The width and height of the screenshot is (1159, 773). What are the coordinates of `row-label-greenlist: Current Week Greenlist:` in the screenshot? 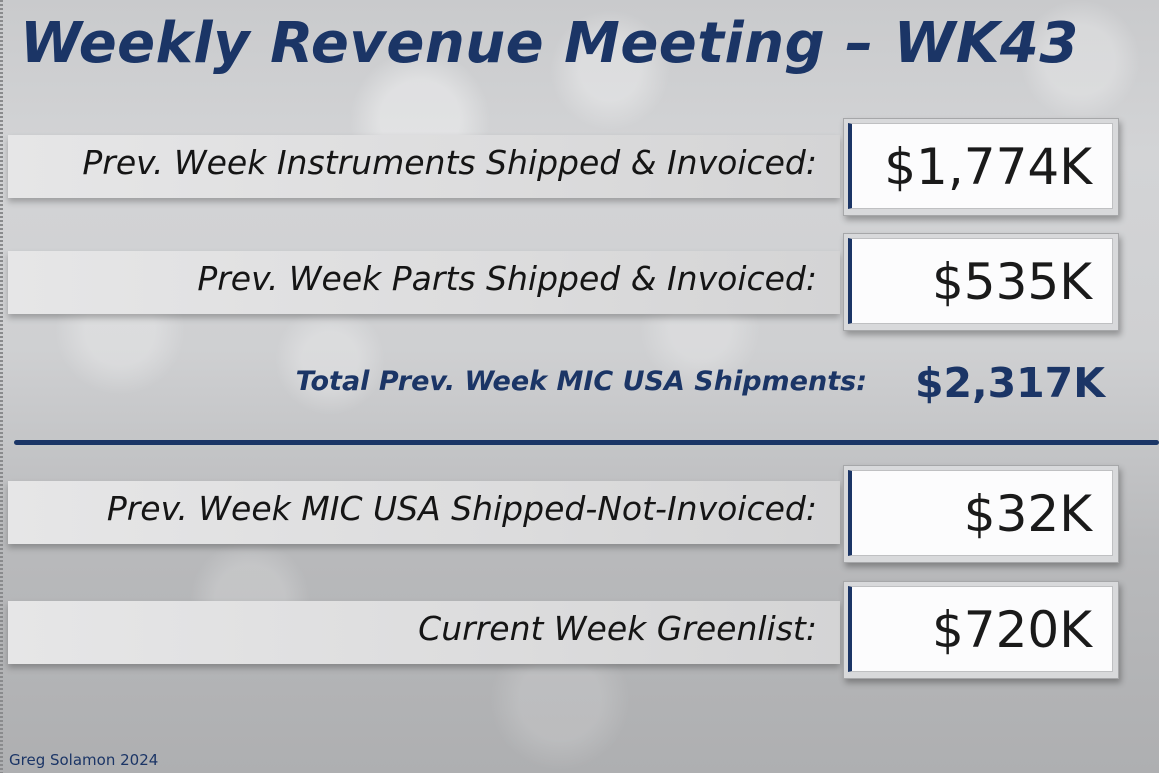 It's located at (617, 628).